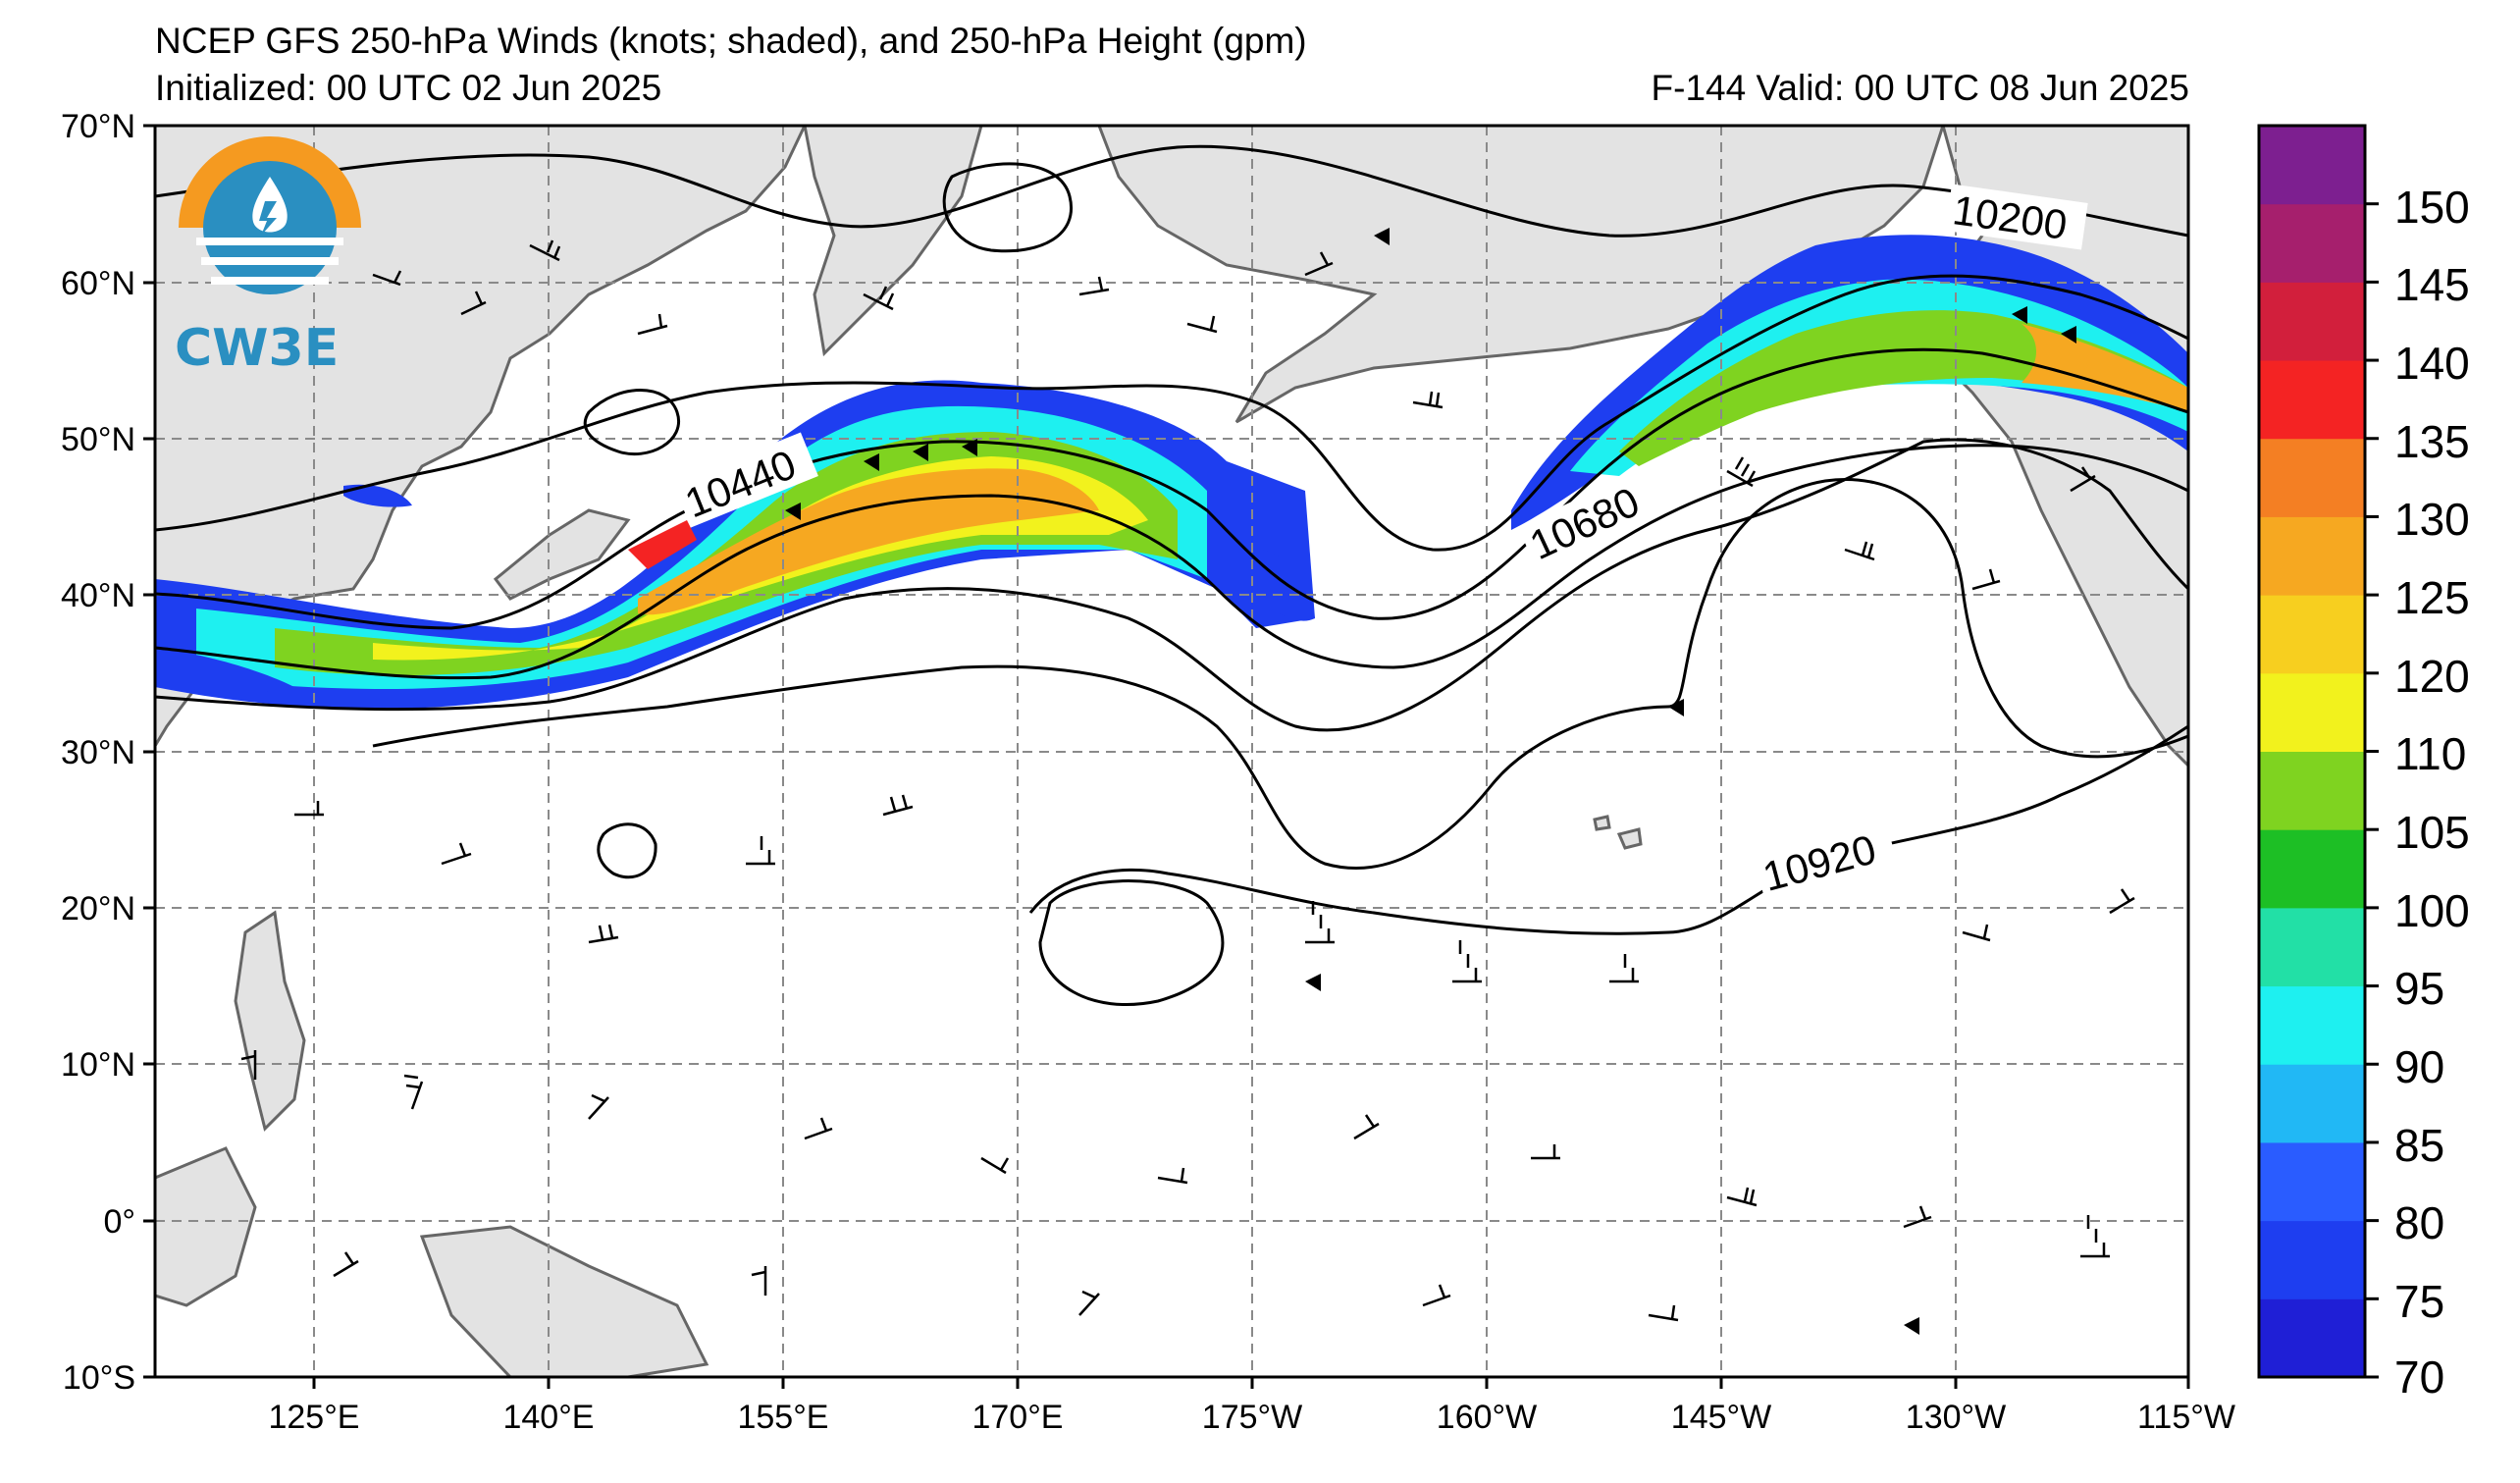 This screenshot has width=2520, height=1483. What do you see at coordinates (1017, 1417) in the screenshot?
I see `lon-label: 170°E` at bounding box center [1017, 1417].